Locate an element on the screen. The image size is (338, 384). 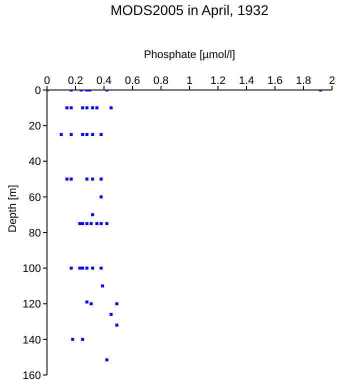
y-tick-label: 100 is located at coordinates (31, 269).